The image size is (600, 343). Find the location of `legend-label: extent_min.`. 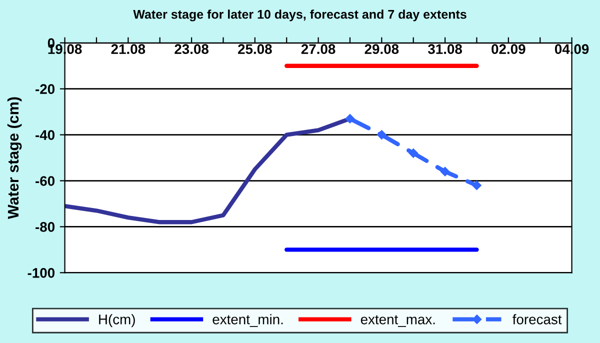

legend-label: extent_min. is located at coordinates (247, 320).